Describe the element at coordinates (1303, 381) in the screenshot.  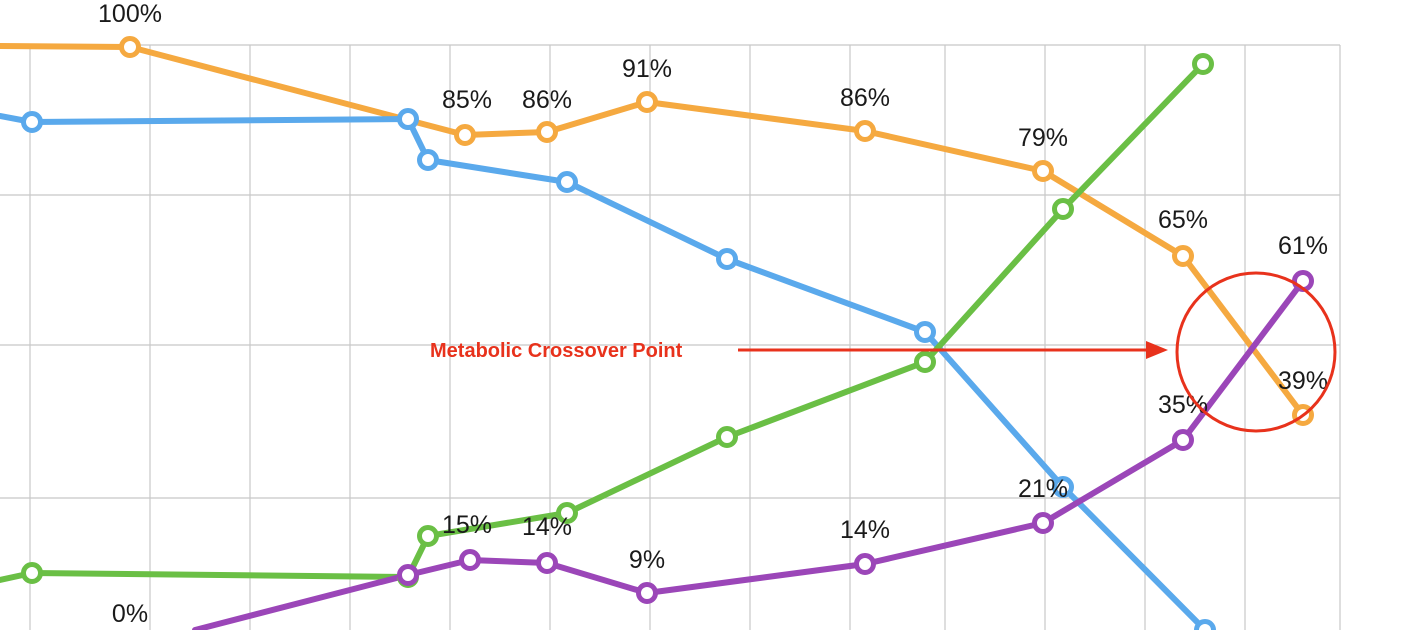
I see `data-label: 39%` at that location.